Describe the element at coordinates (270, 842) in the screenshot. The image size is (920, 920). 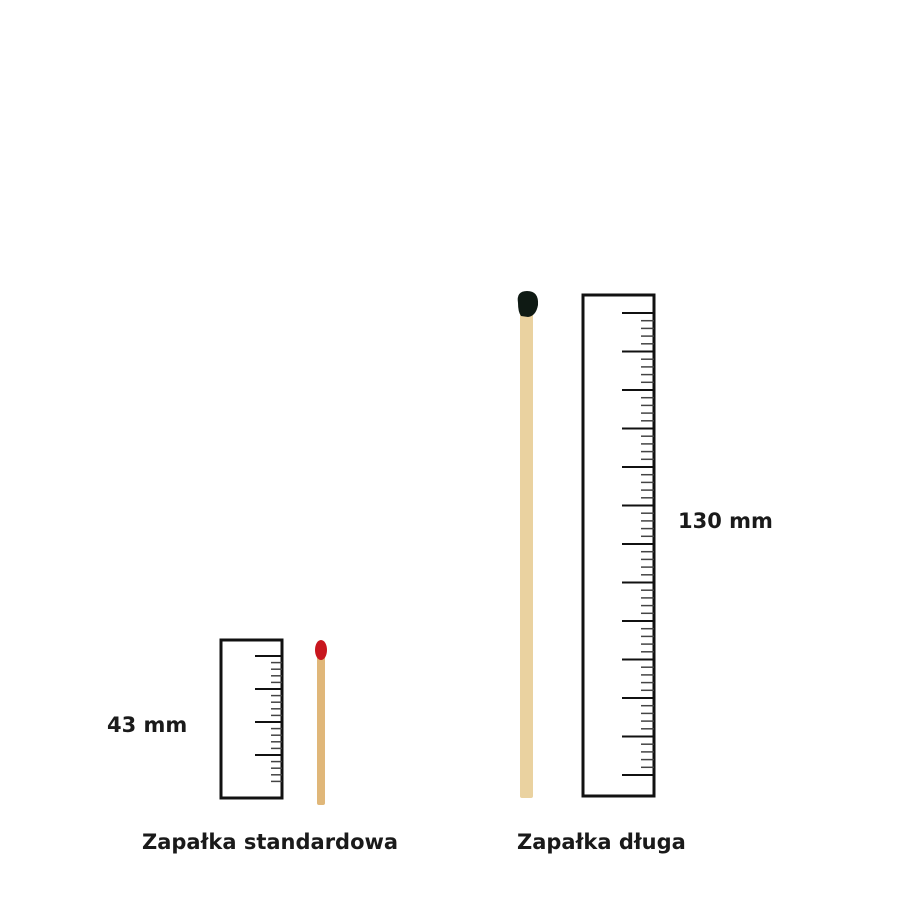
I see `caption-standard: Zapałka standardowa` at that location.